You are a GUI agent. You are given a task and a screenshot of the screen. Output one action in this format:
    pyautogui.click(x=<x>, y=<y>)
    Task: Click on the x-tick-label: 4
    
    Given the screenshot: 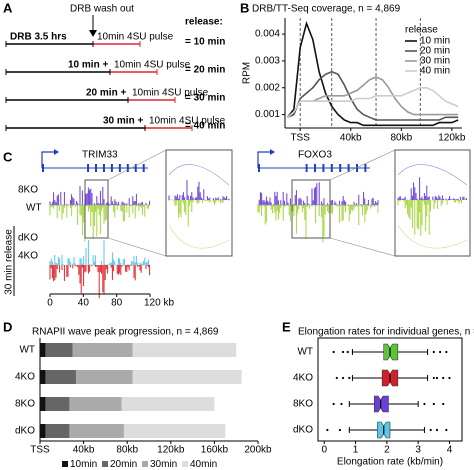 What is the action you would take?
    pyautogui.click(x=450, y=450)
    